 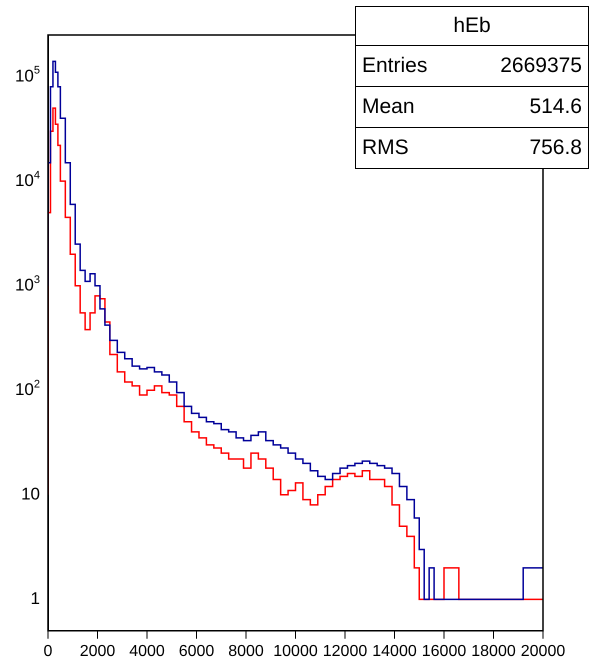 What do you see at coordinates (444, 651) in the screenshot?
I see `x-tick-label: 16000` at bounding box center [444, 651].